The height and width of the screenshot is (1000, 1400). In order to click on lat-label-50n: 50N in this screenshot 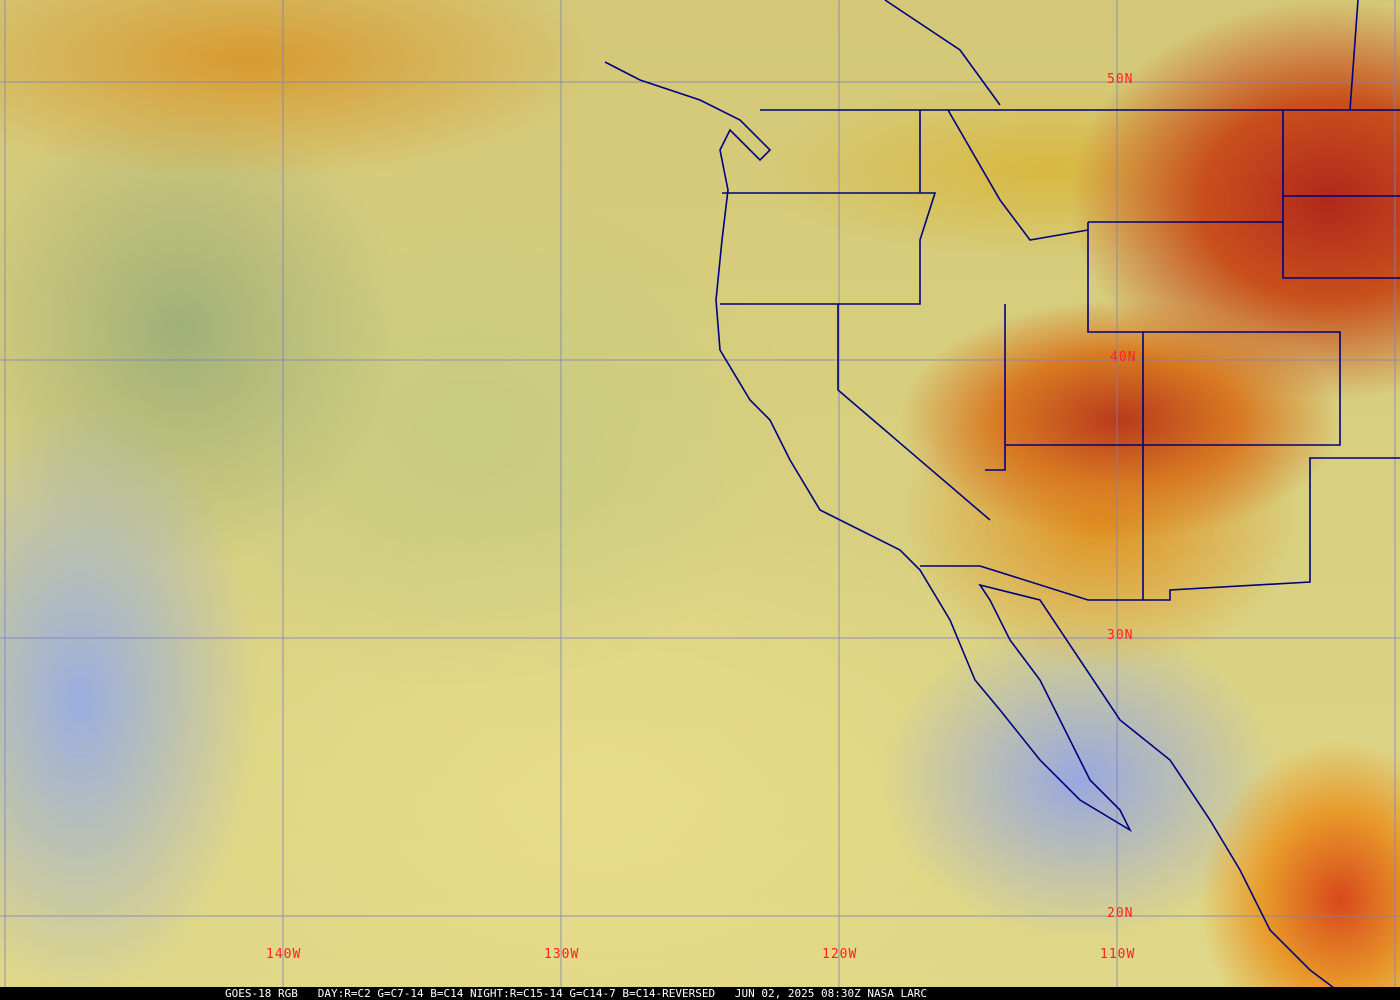, I will do `click(1120, 79)`.